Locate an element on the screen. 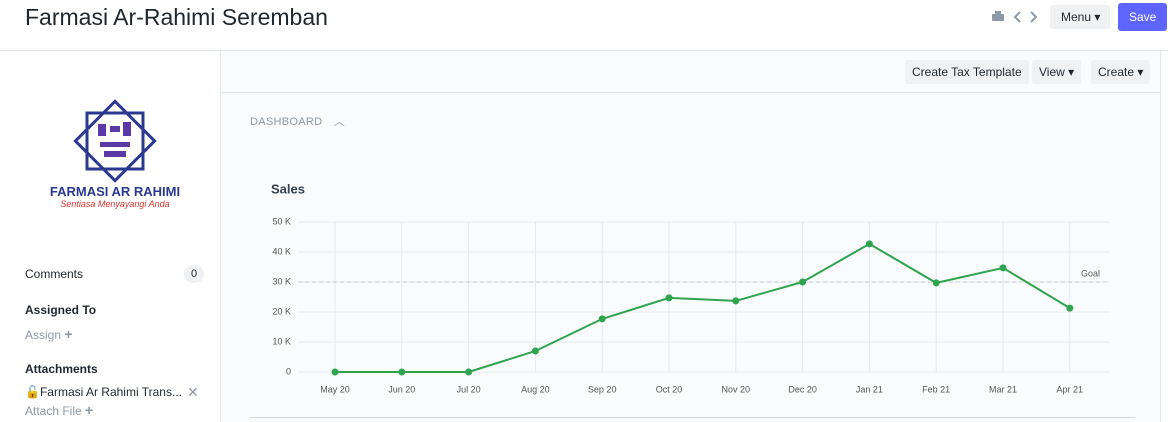 This screenshot has height=422, width=1168. attachments-label: Attachments is located at coordinates (61, 369).